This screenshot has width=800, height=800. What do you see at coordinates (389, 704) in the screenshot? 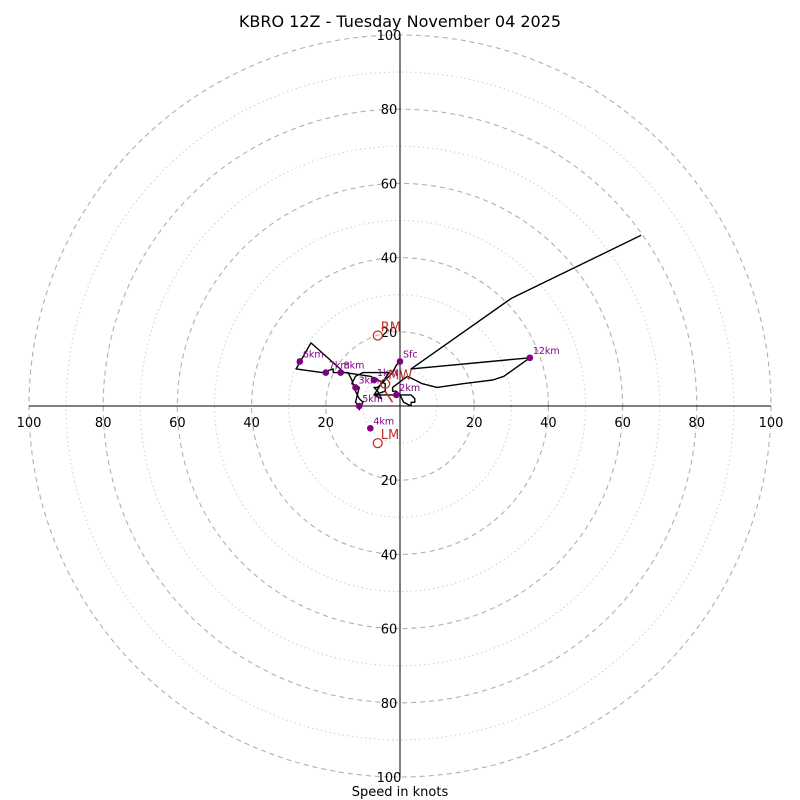
I see `y-tick-bottom-80: 80` at bounding box center [389, 704].